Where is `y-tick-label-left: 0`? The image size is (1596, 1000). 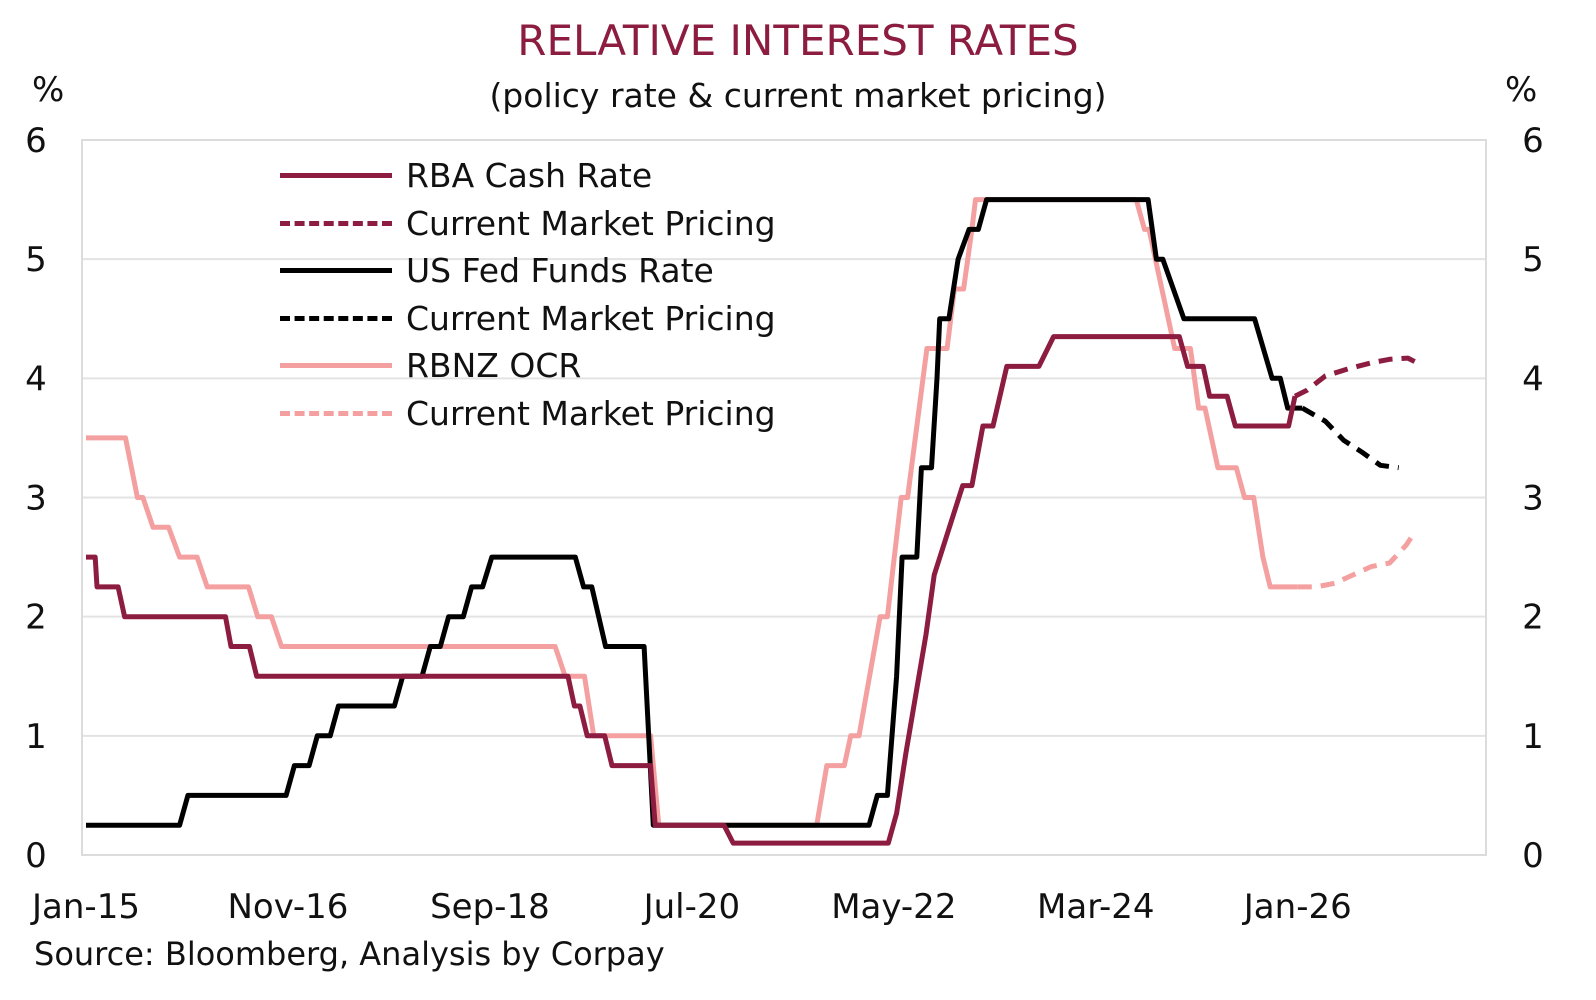
y-tick-label-left: 0 is located at coordinates (36, 856).